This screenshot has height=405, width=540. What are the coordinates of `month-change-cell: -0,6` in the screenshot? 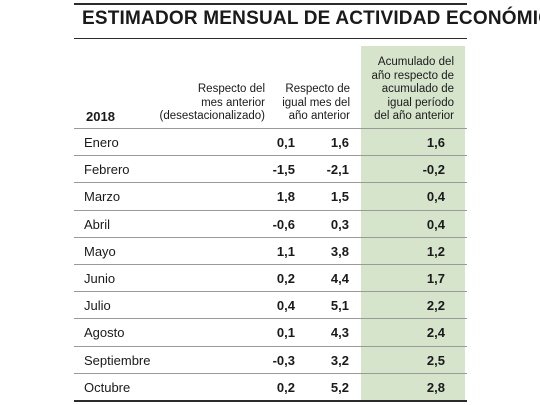 It's located at (283, 224).